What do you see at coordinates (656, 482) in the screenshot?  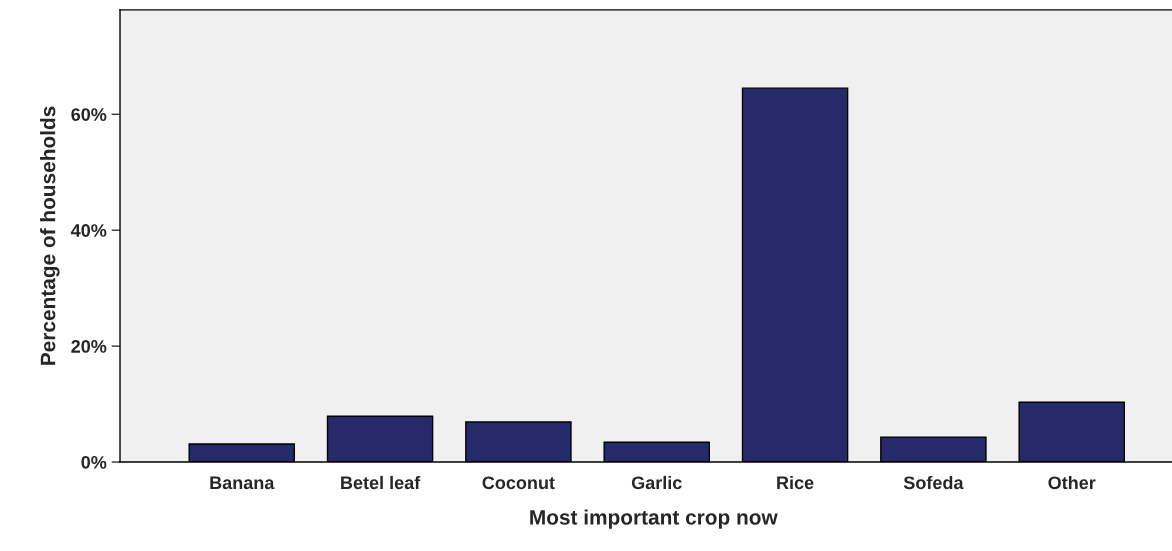 I see `x-tick-label: Garlic` at bounding box center [656, 482].